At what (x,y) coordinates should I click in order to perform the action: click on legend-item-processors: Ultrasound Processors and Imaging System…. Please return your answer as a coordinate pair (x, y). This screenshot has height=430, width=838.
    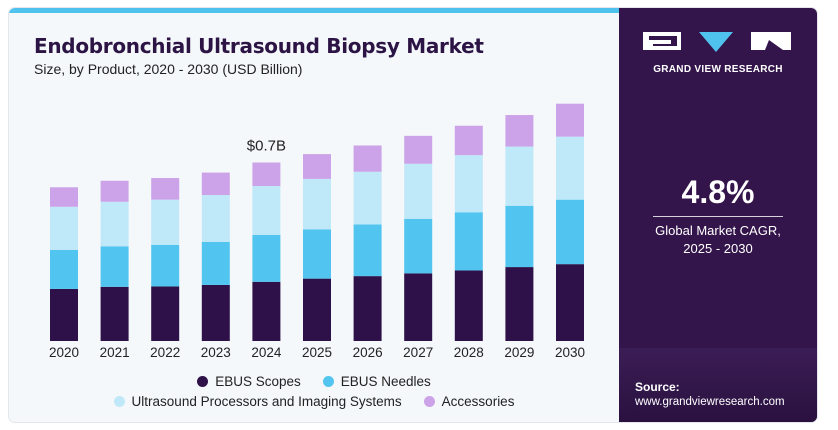
    Looking at the image, I should click on (257, 401).